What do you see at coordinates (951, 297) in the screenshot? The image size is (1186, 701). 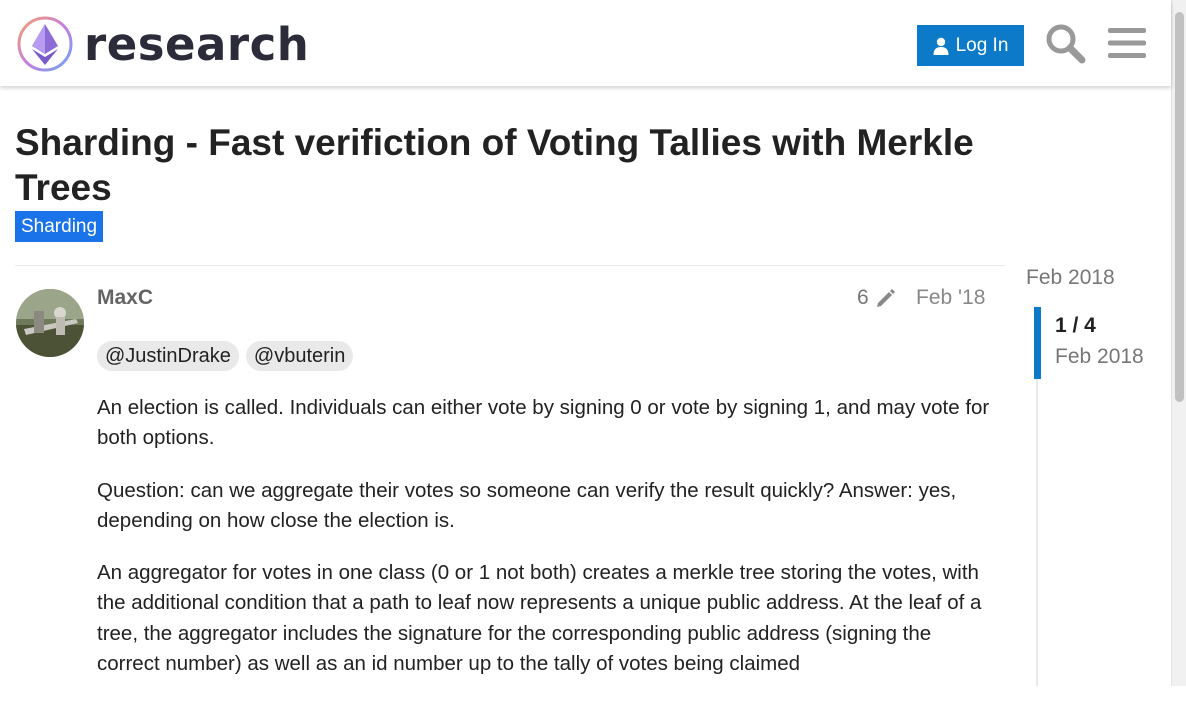 I see `post-date: Feb '18` at bounding box center [951, 297].